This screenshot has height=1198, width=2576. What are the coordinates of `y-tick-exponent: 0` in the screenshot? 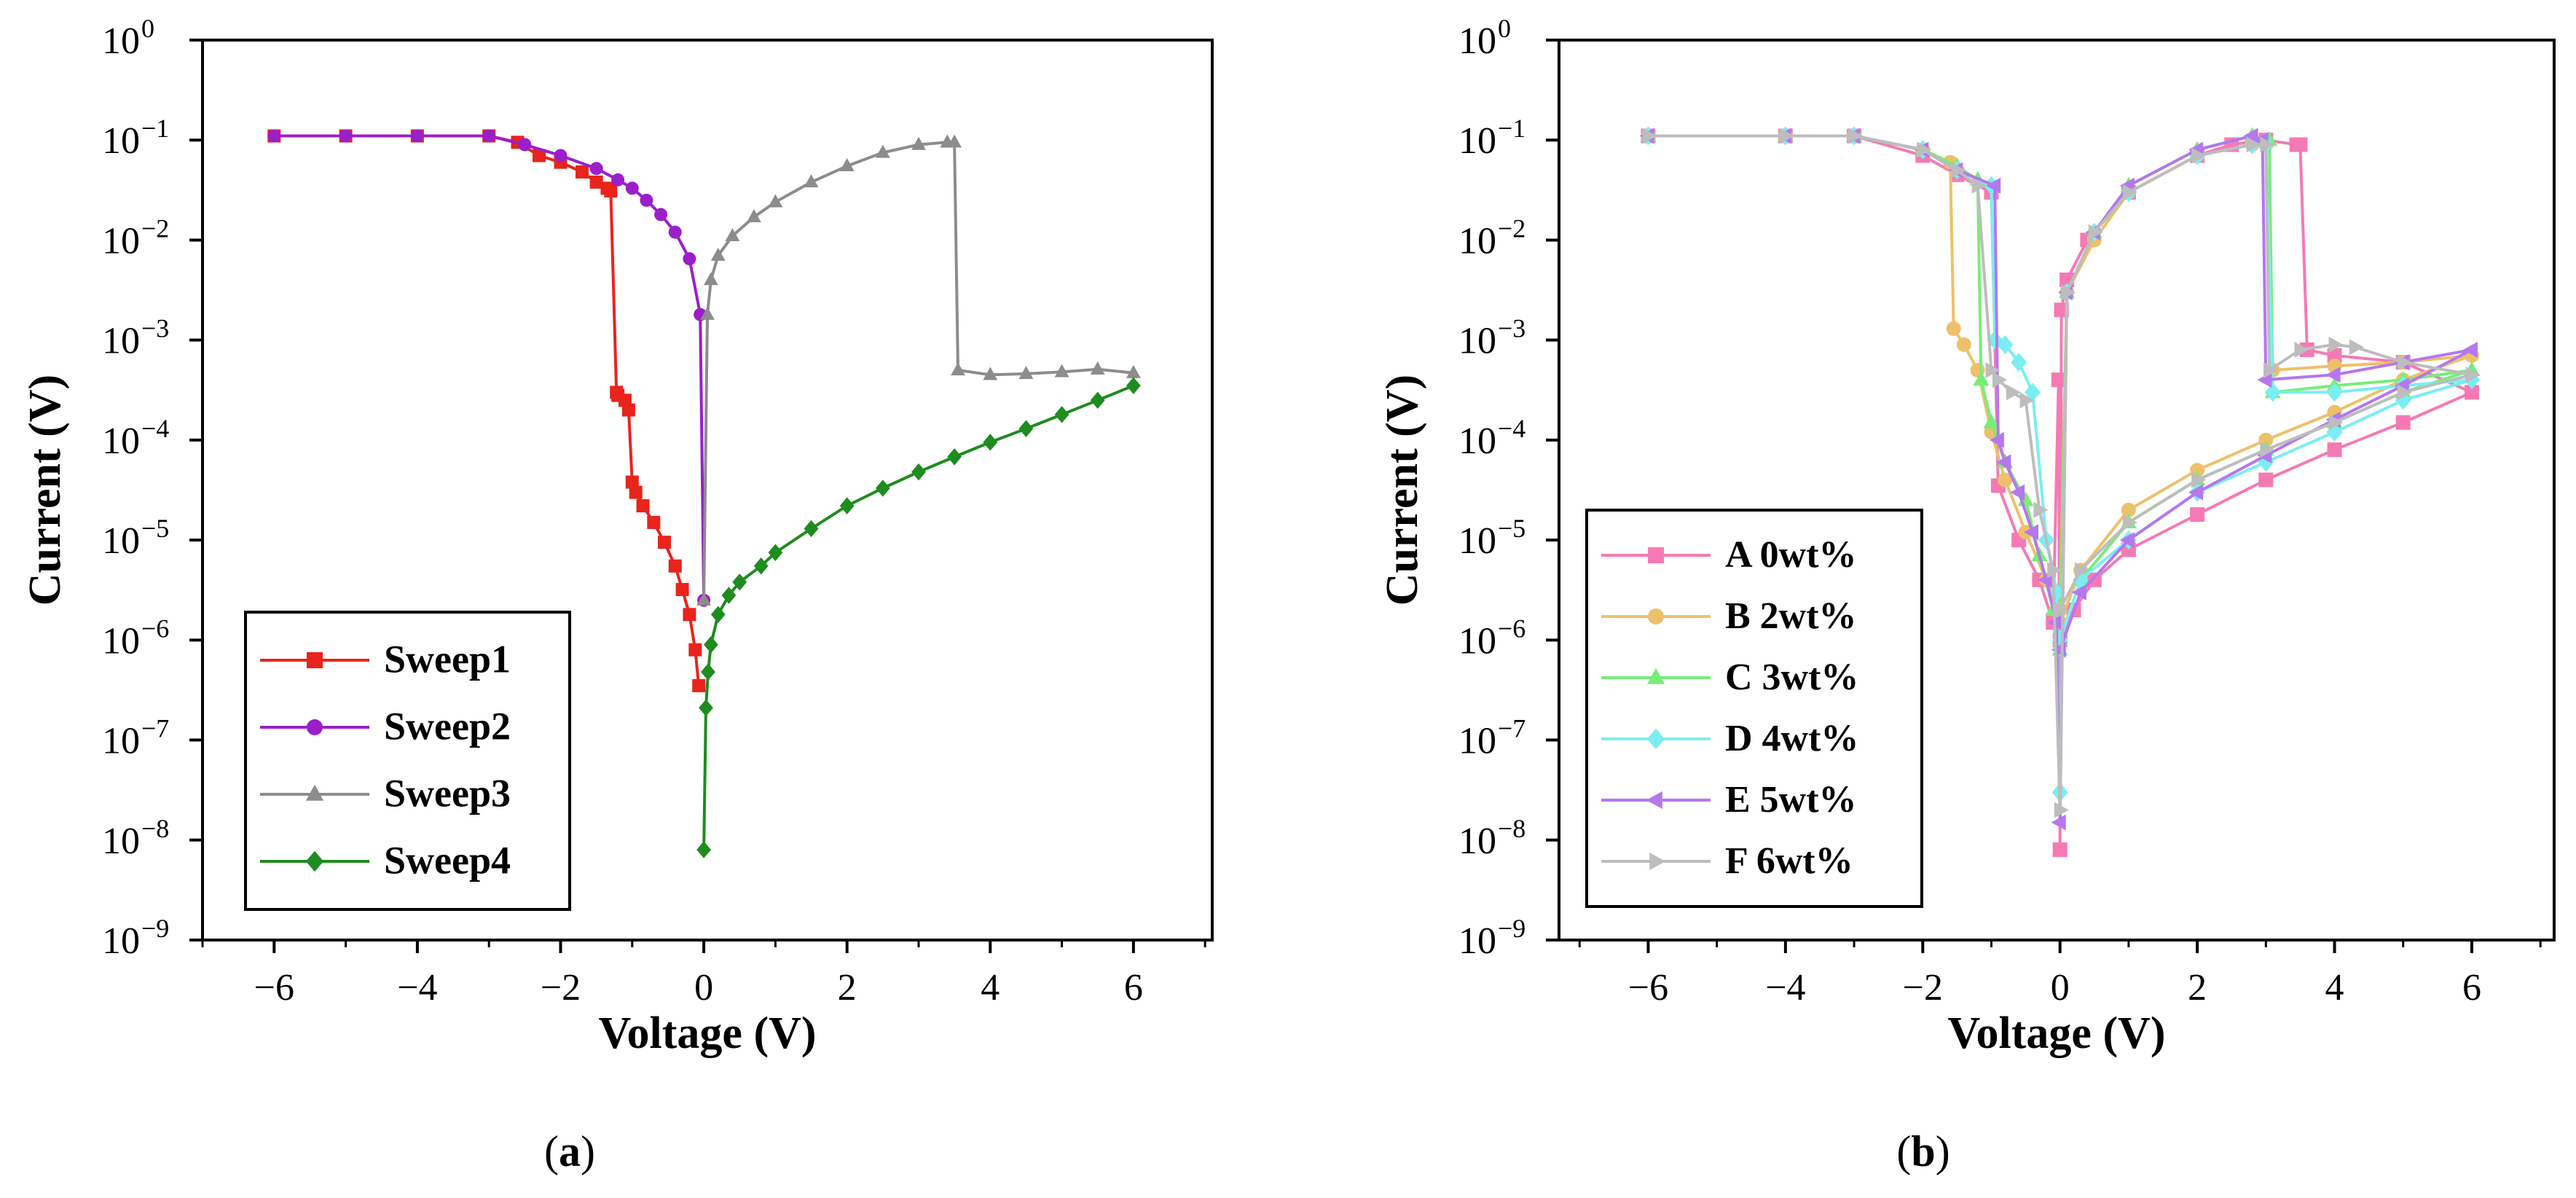 It's located at (1504, 28).